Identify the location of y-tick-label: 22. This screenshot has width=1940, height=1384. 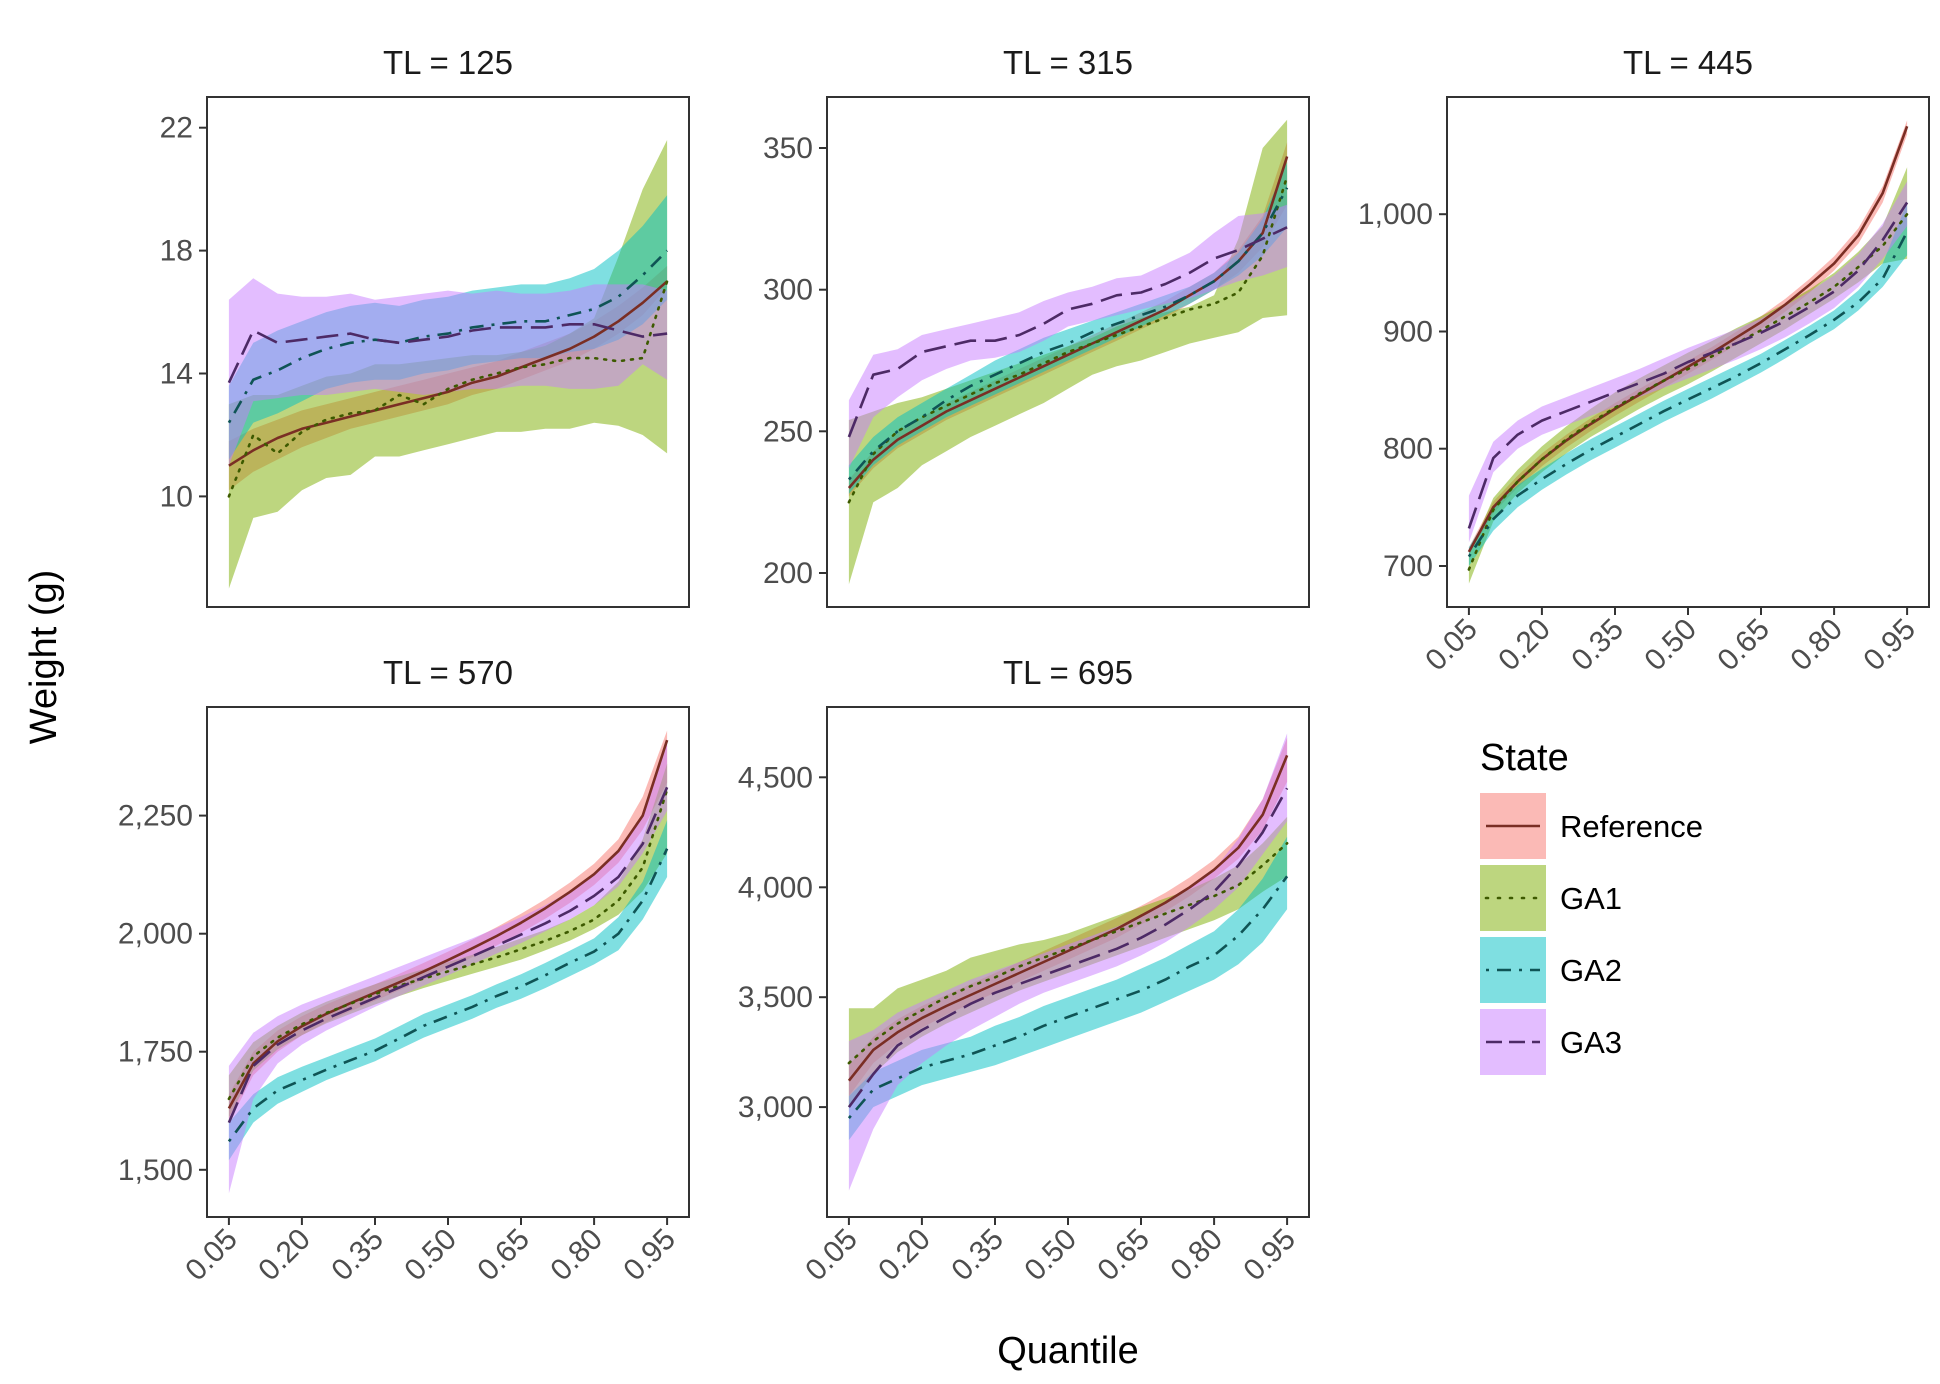
(176, 128).